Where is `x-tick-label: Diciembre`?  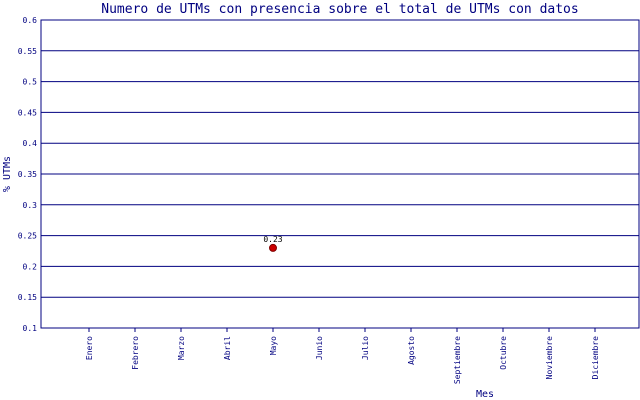
x-tick-label: Diciembre is located at coordinates (595, 358).